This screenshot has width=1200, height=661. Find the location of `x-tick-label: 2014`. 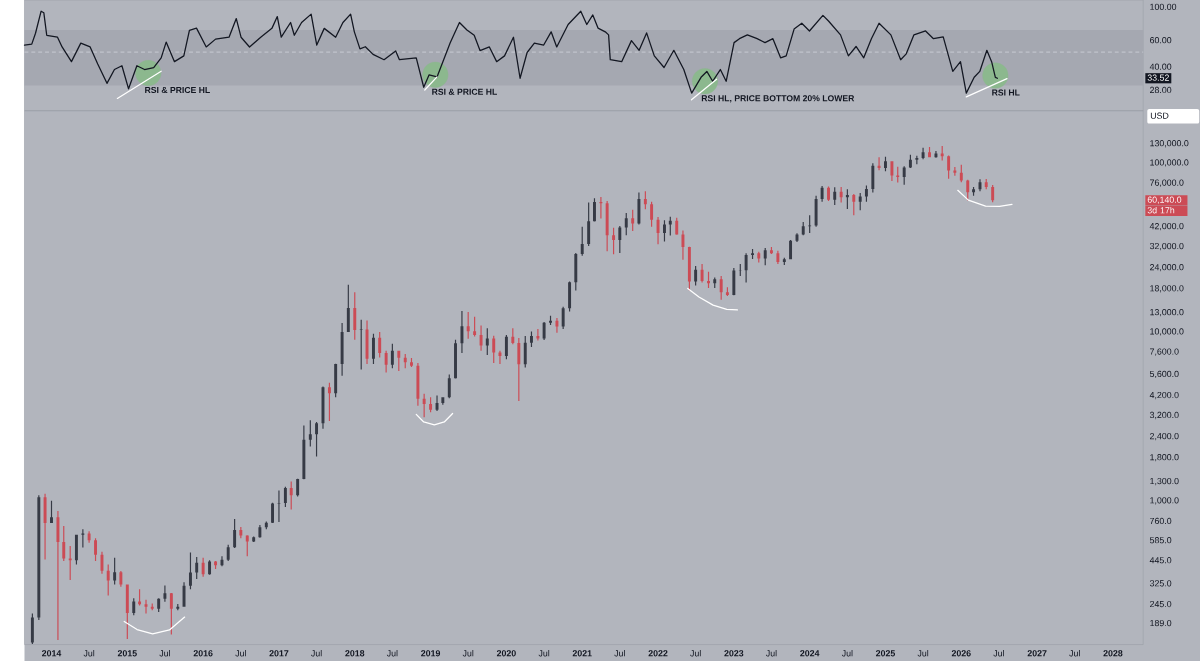

x-tick-label: 2014 is located at coordinates (52, 653).